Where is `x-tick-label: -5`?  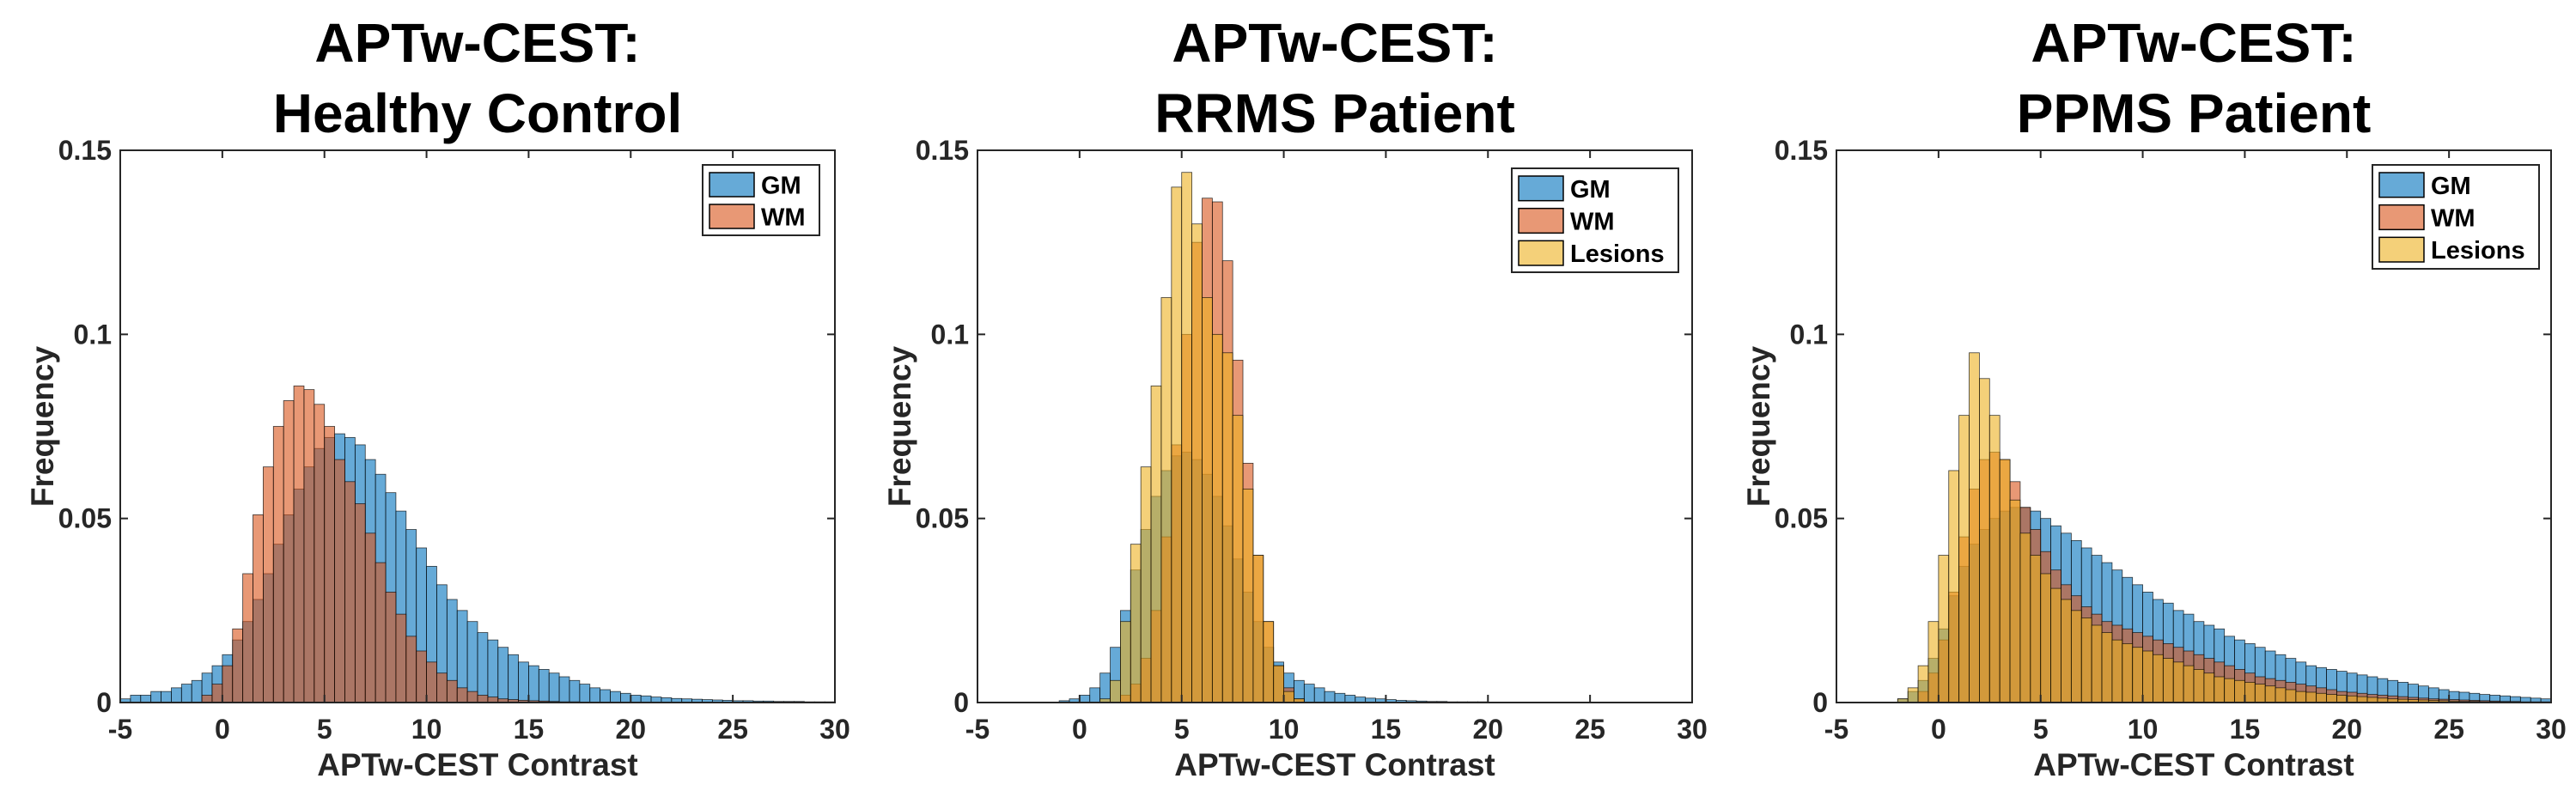
x-tick-label: -5 is located at coordinates (120, 729).